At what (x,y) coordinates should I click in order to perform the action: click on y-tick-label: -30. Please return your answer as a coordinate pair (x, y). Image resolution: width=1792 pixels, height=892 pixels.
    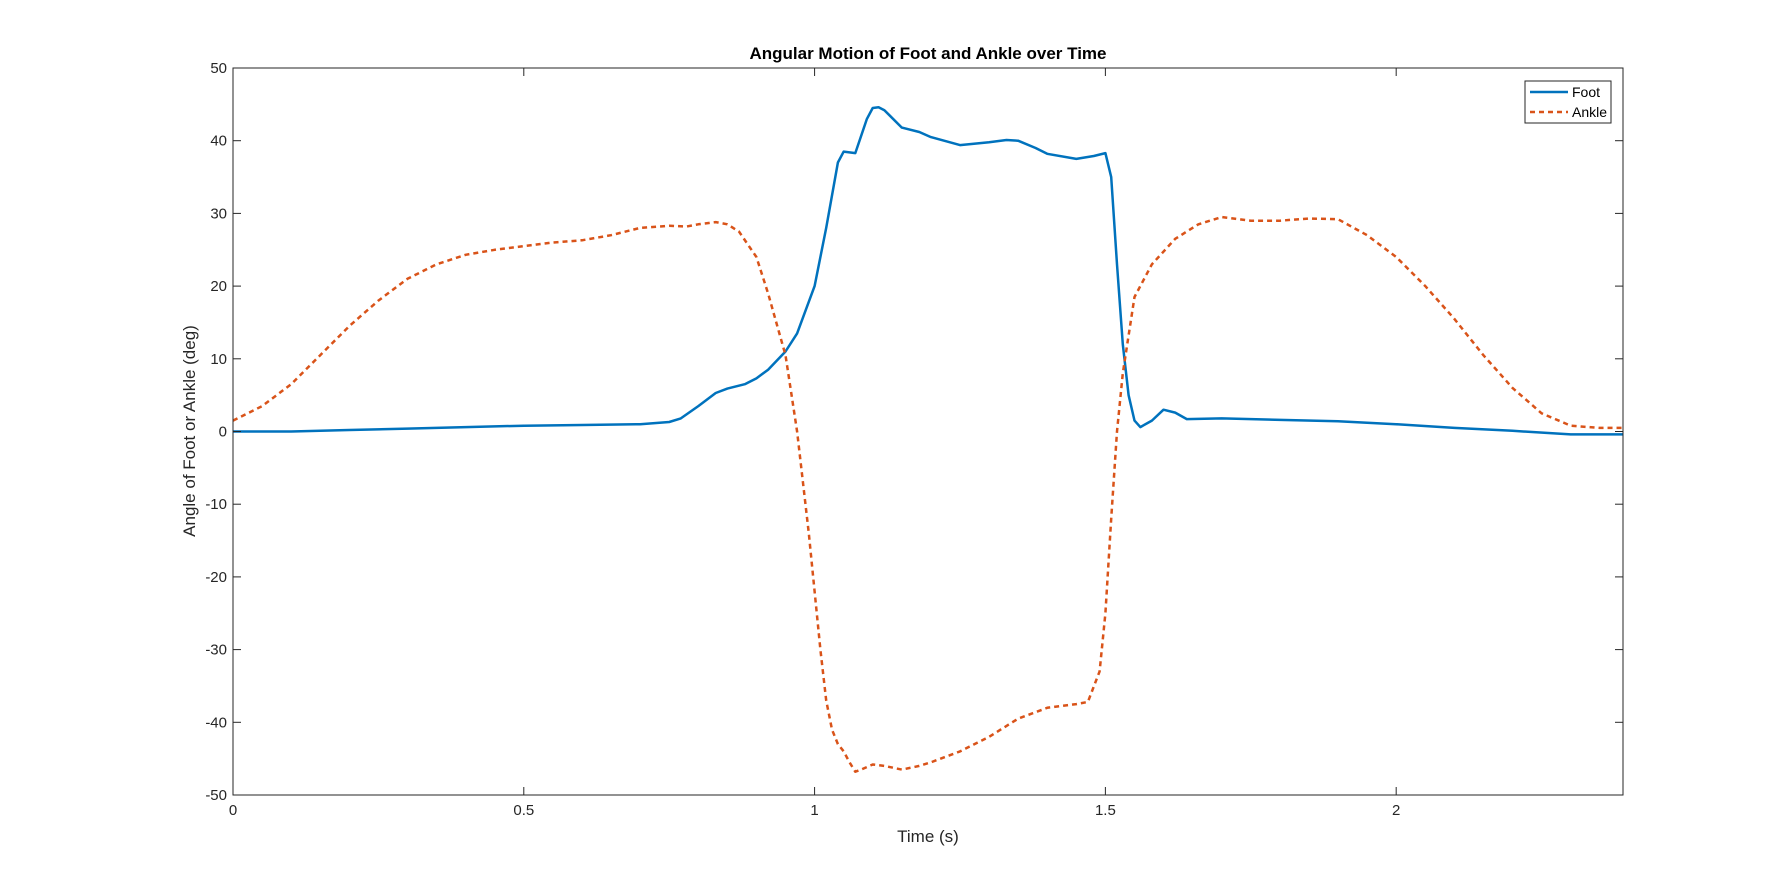
    Looking at the image, I should click on (216, 650).